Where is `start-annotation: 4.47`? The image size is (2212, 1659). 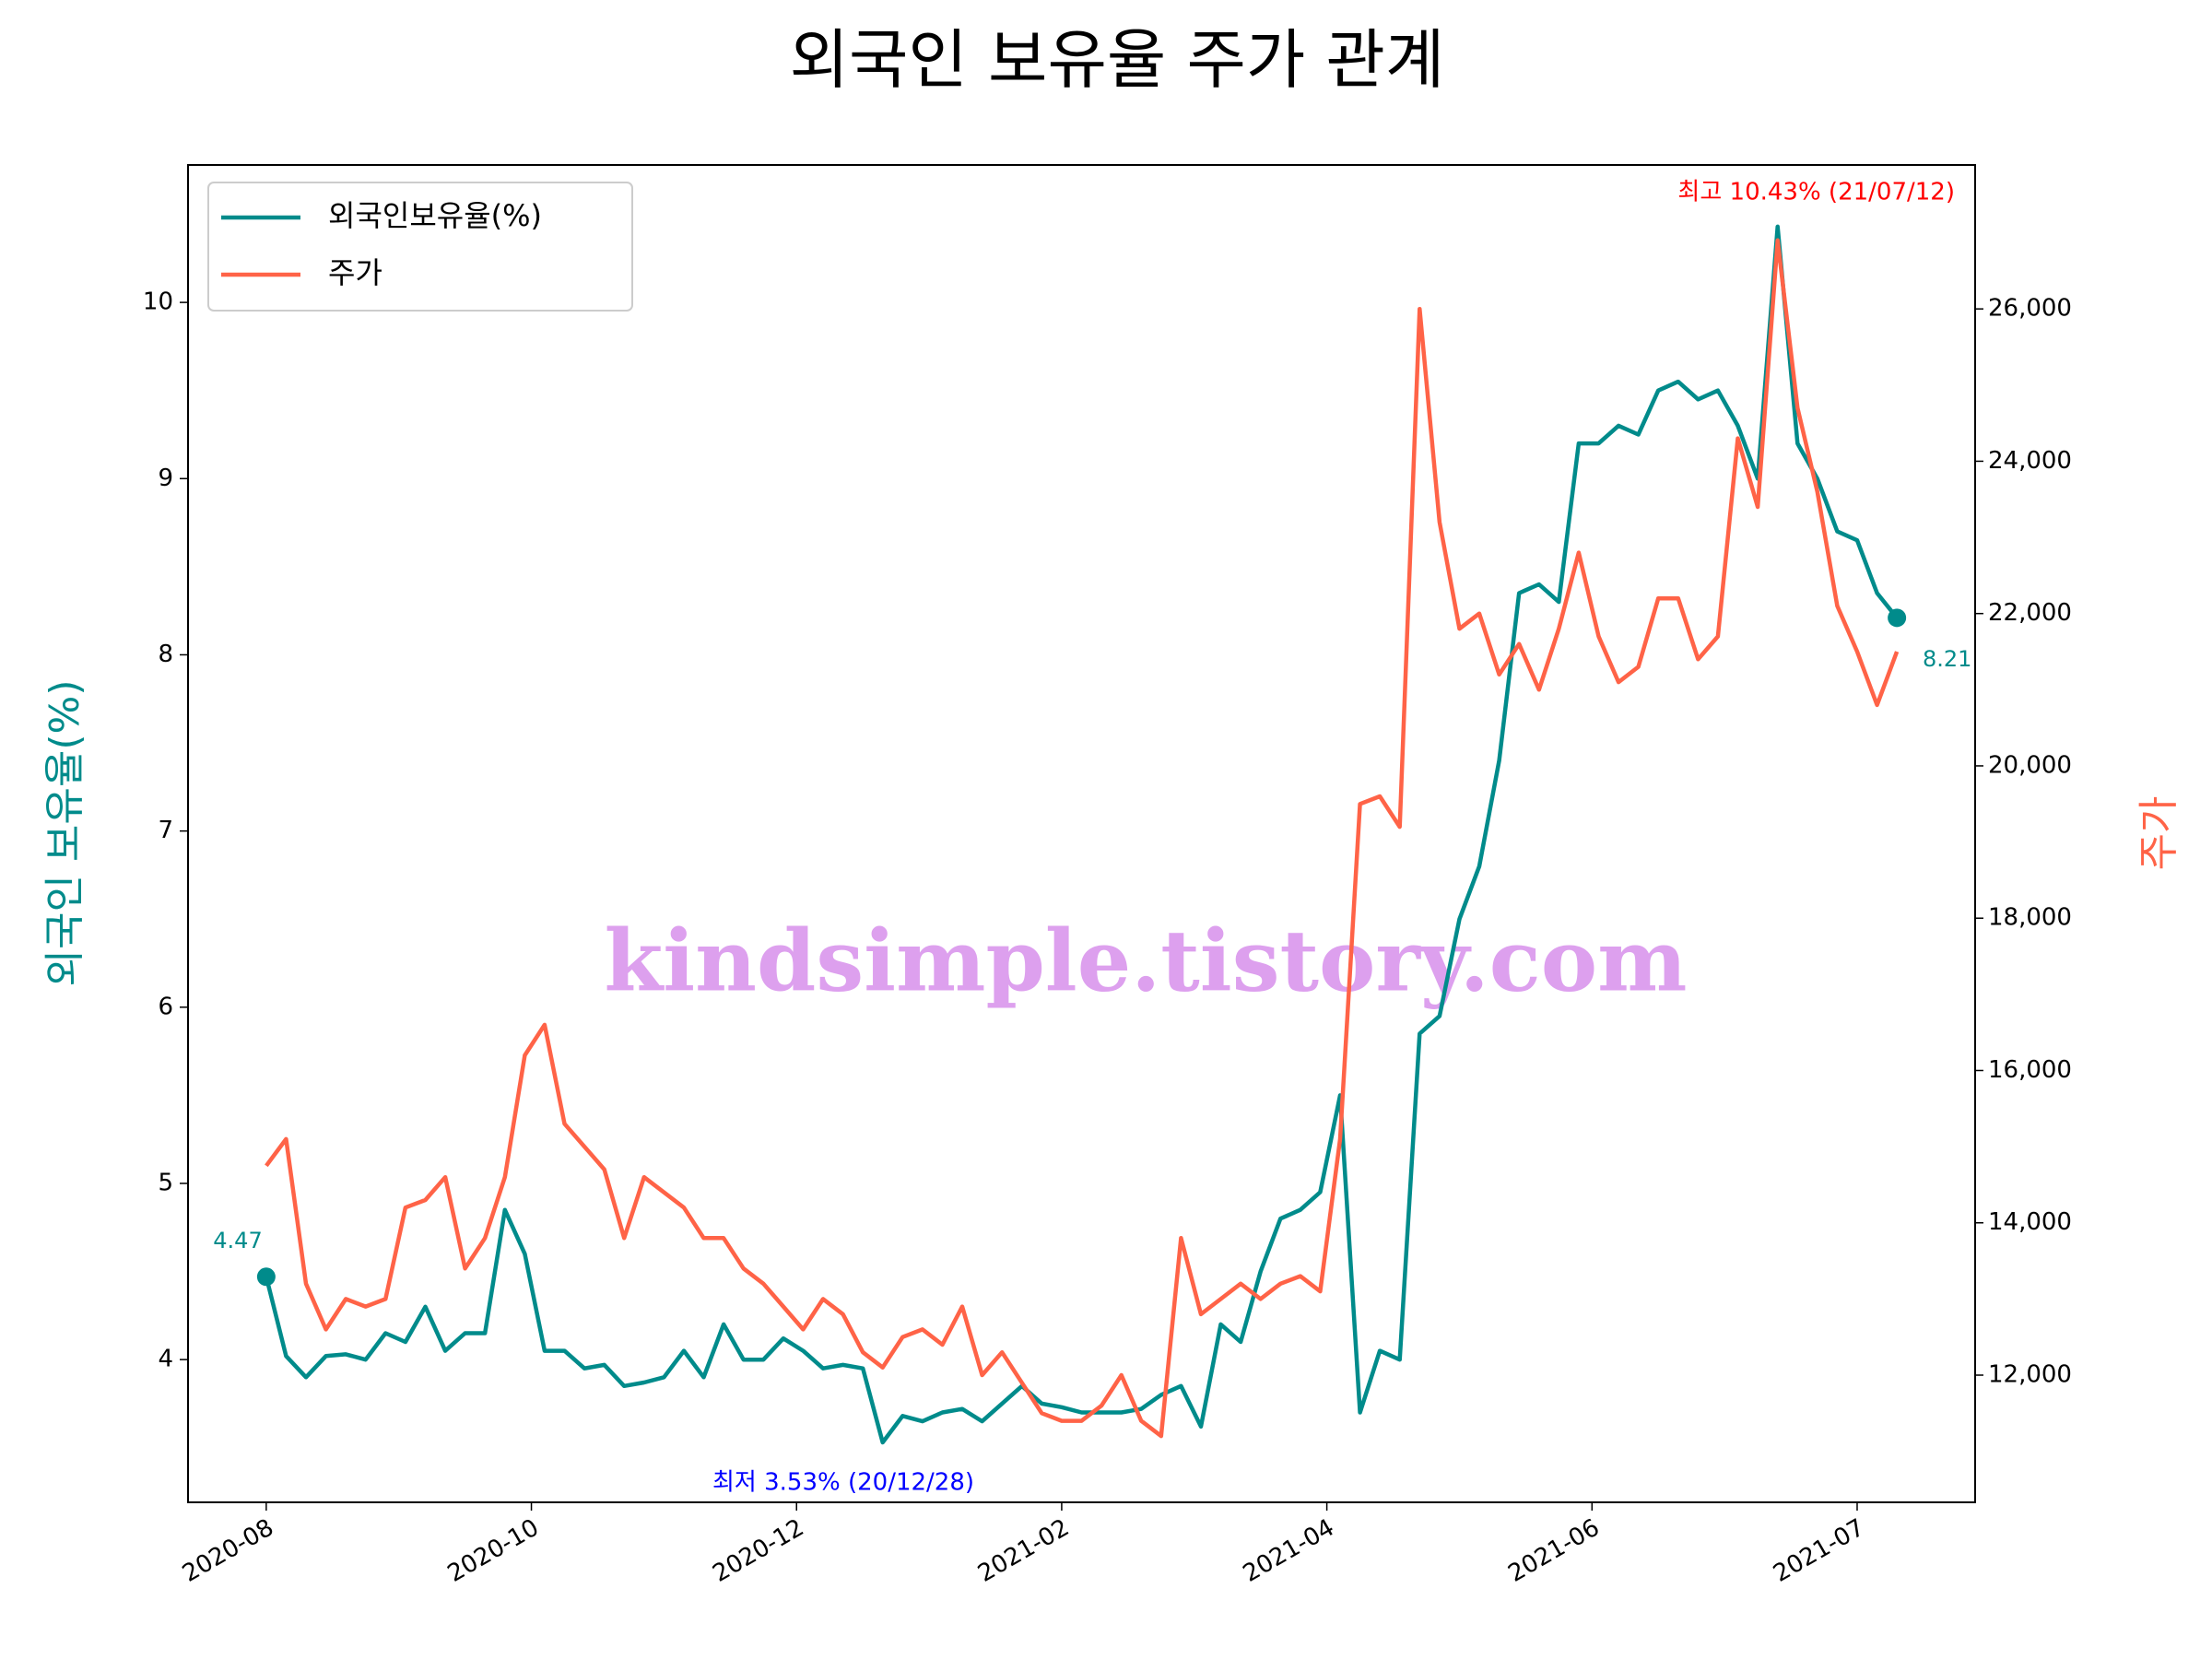 start-annotation: 4.47 is located at coordinates (237, 1240).